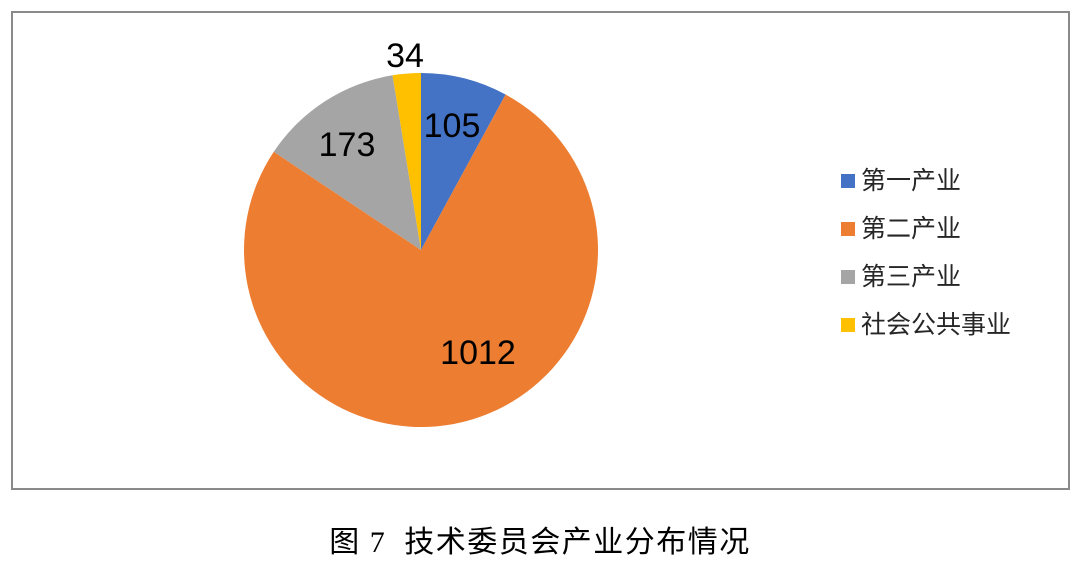 The width and height of the screenshot is (1080, 571). What do you see at coordinates (911, 277) in the screenshot?
I see `legend-item-label: 第三产业` at bounding box center [911, 277].